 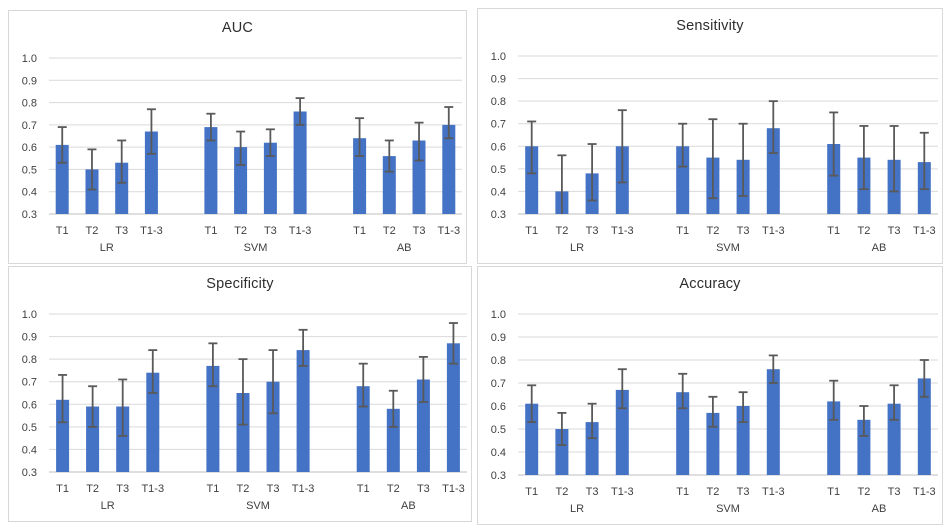 What do you see at coordinates (237, 28) in the screenshot?
I see `chart-title: AUC` at bounding box center [237, 28].